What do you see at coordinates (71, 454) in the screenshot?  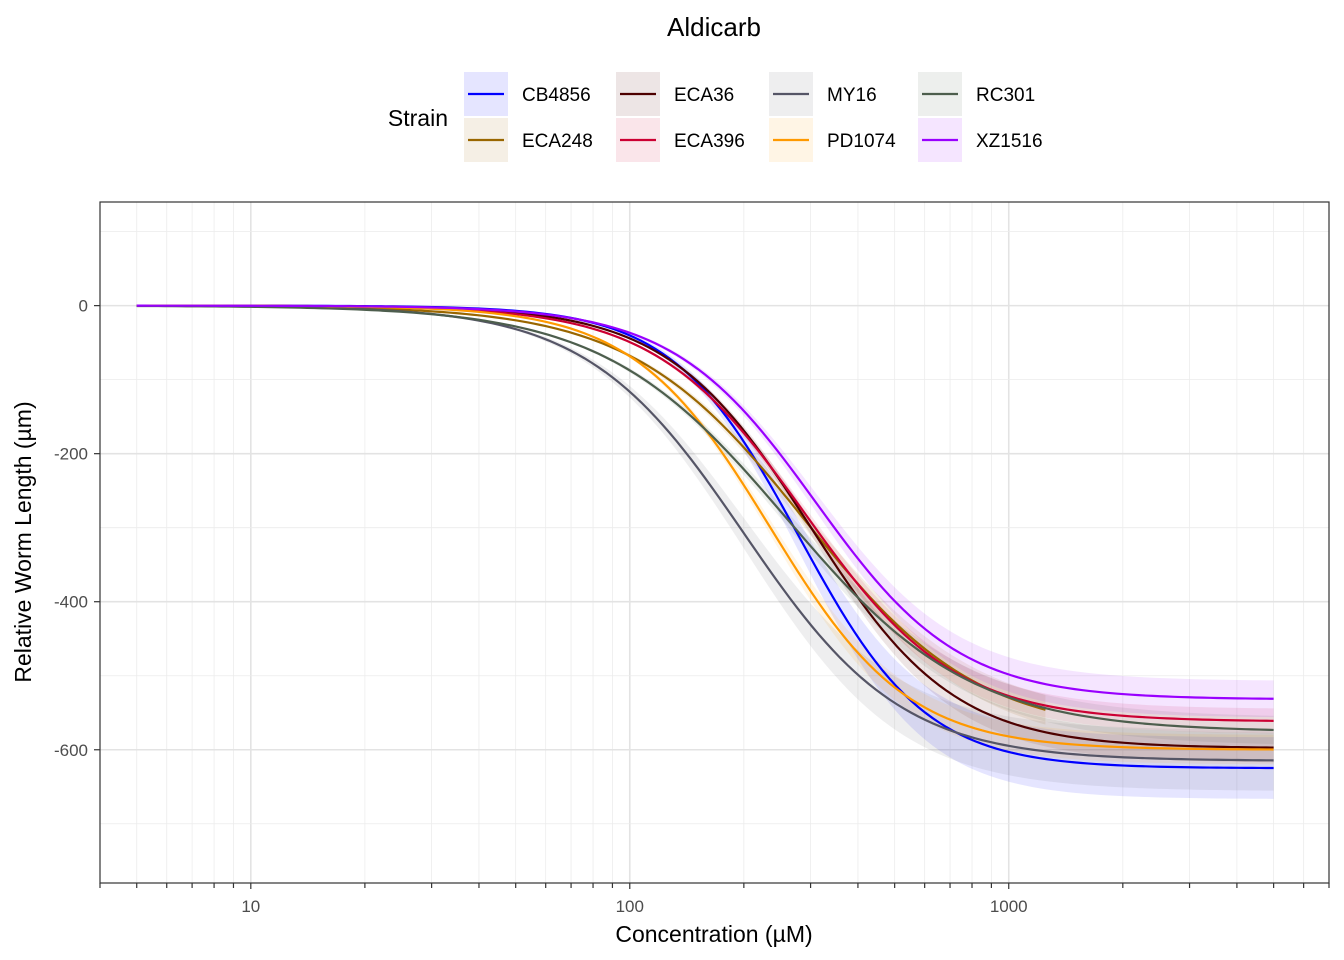 I see `y-tick-label: -200` at bounding box center [71, 454].